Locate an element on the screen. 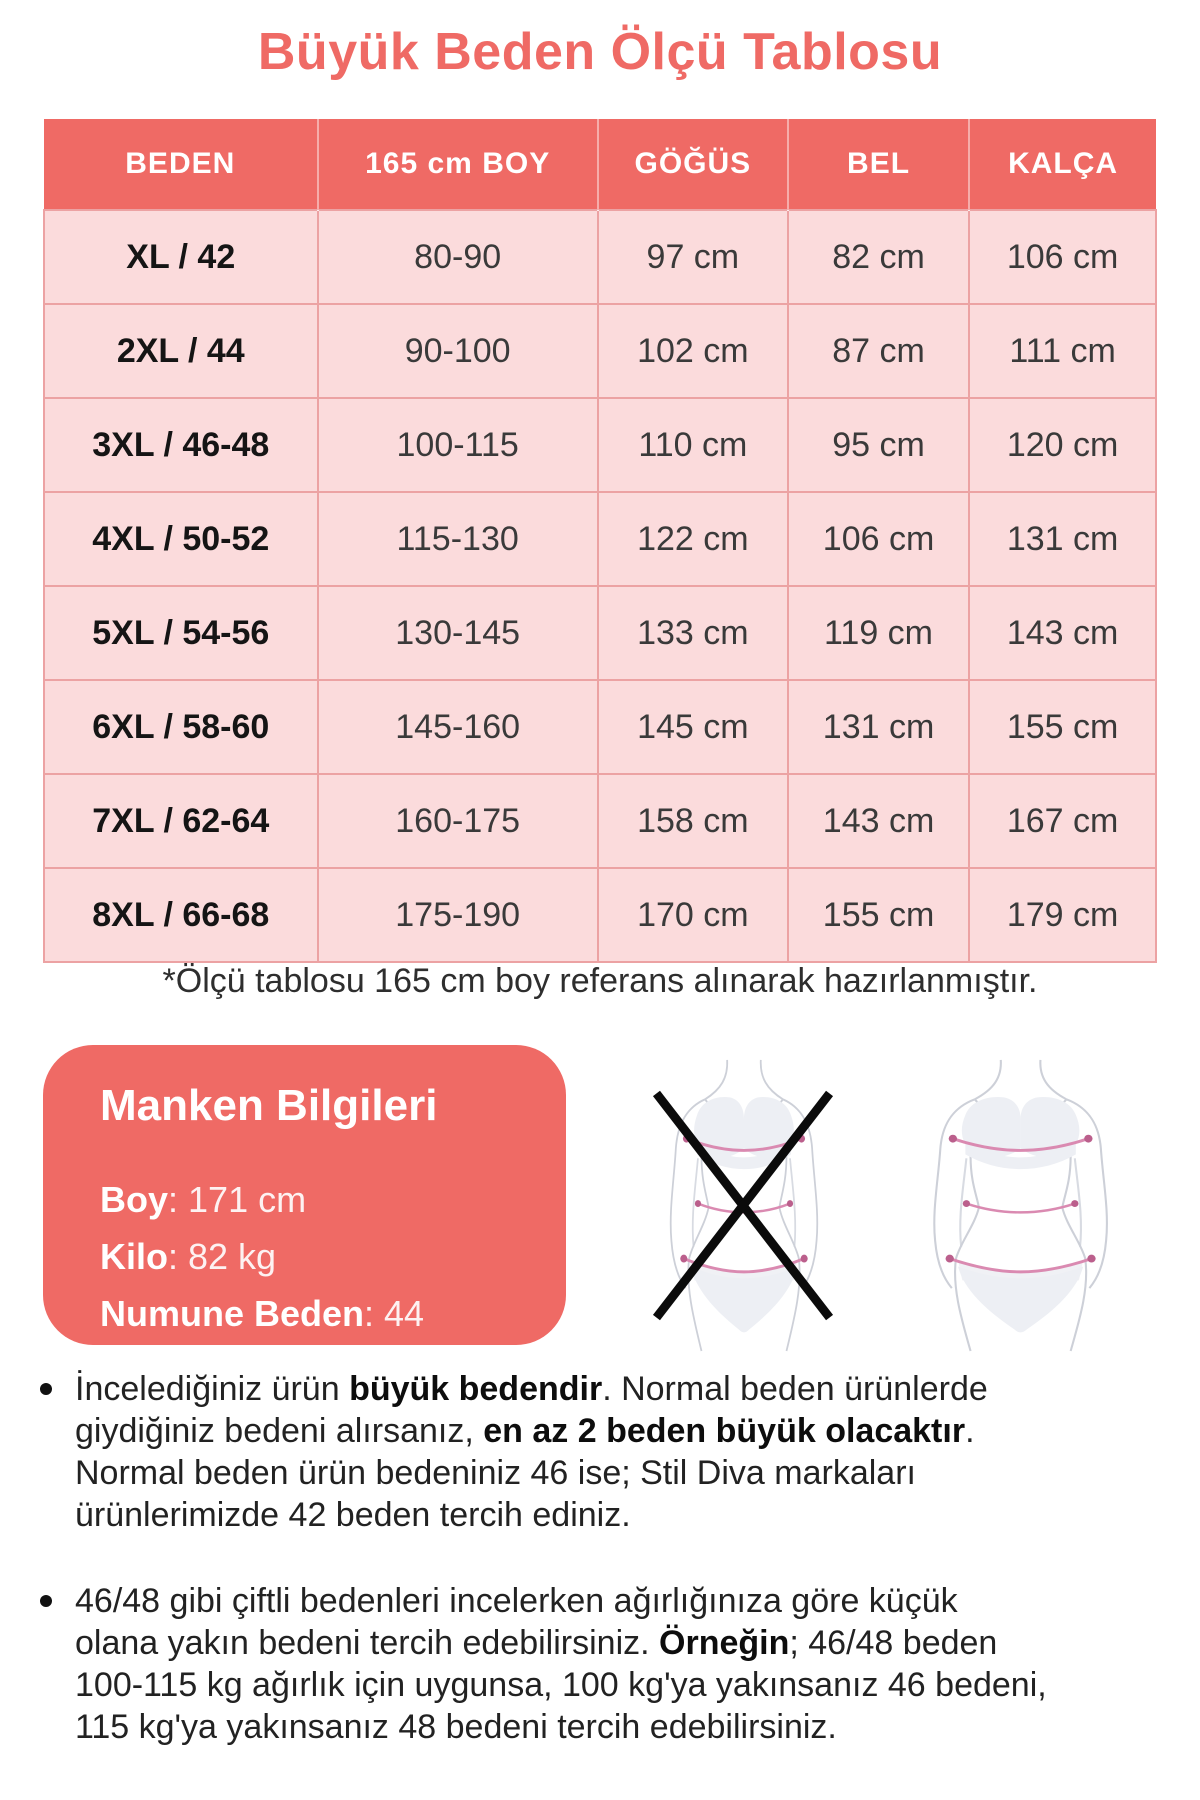 Image resolution: width=1200 pixels, height=1800 pixels. model-sample-size-line: Numune Beden: 44 is located at coordinates (323, 1313).